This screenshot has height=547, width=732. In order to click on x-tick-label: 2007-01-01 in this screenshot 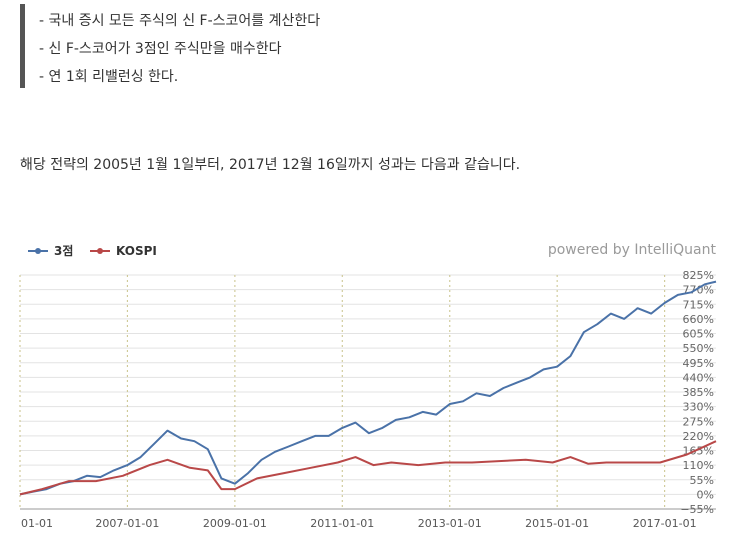, I will do `click(127, 523)`.